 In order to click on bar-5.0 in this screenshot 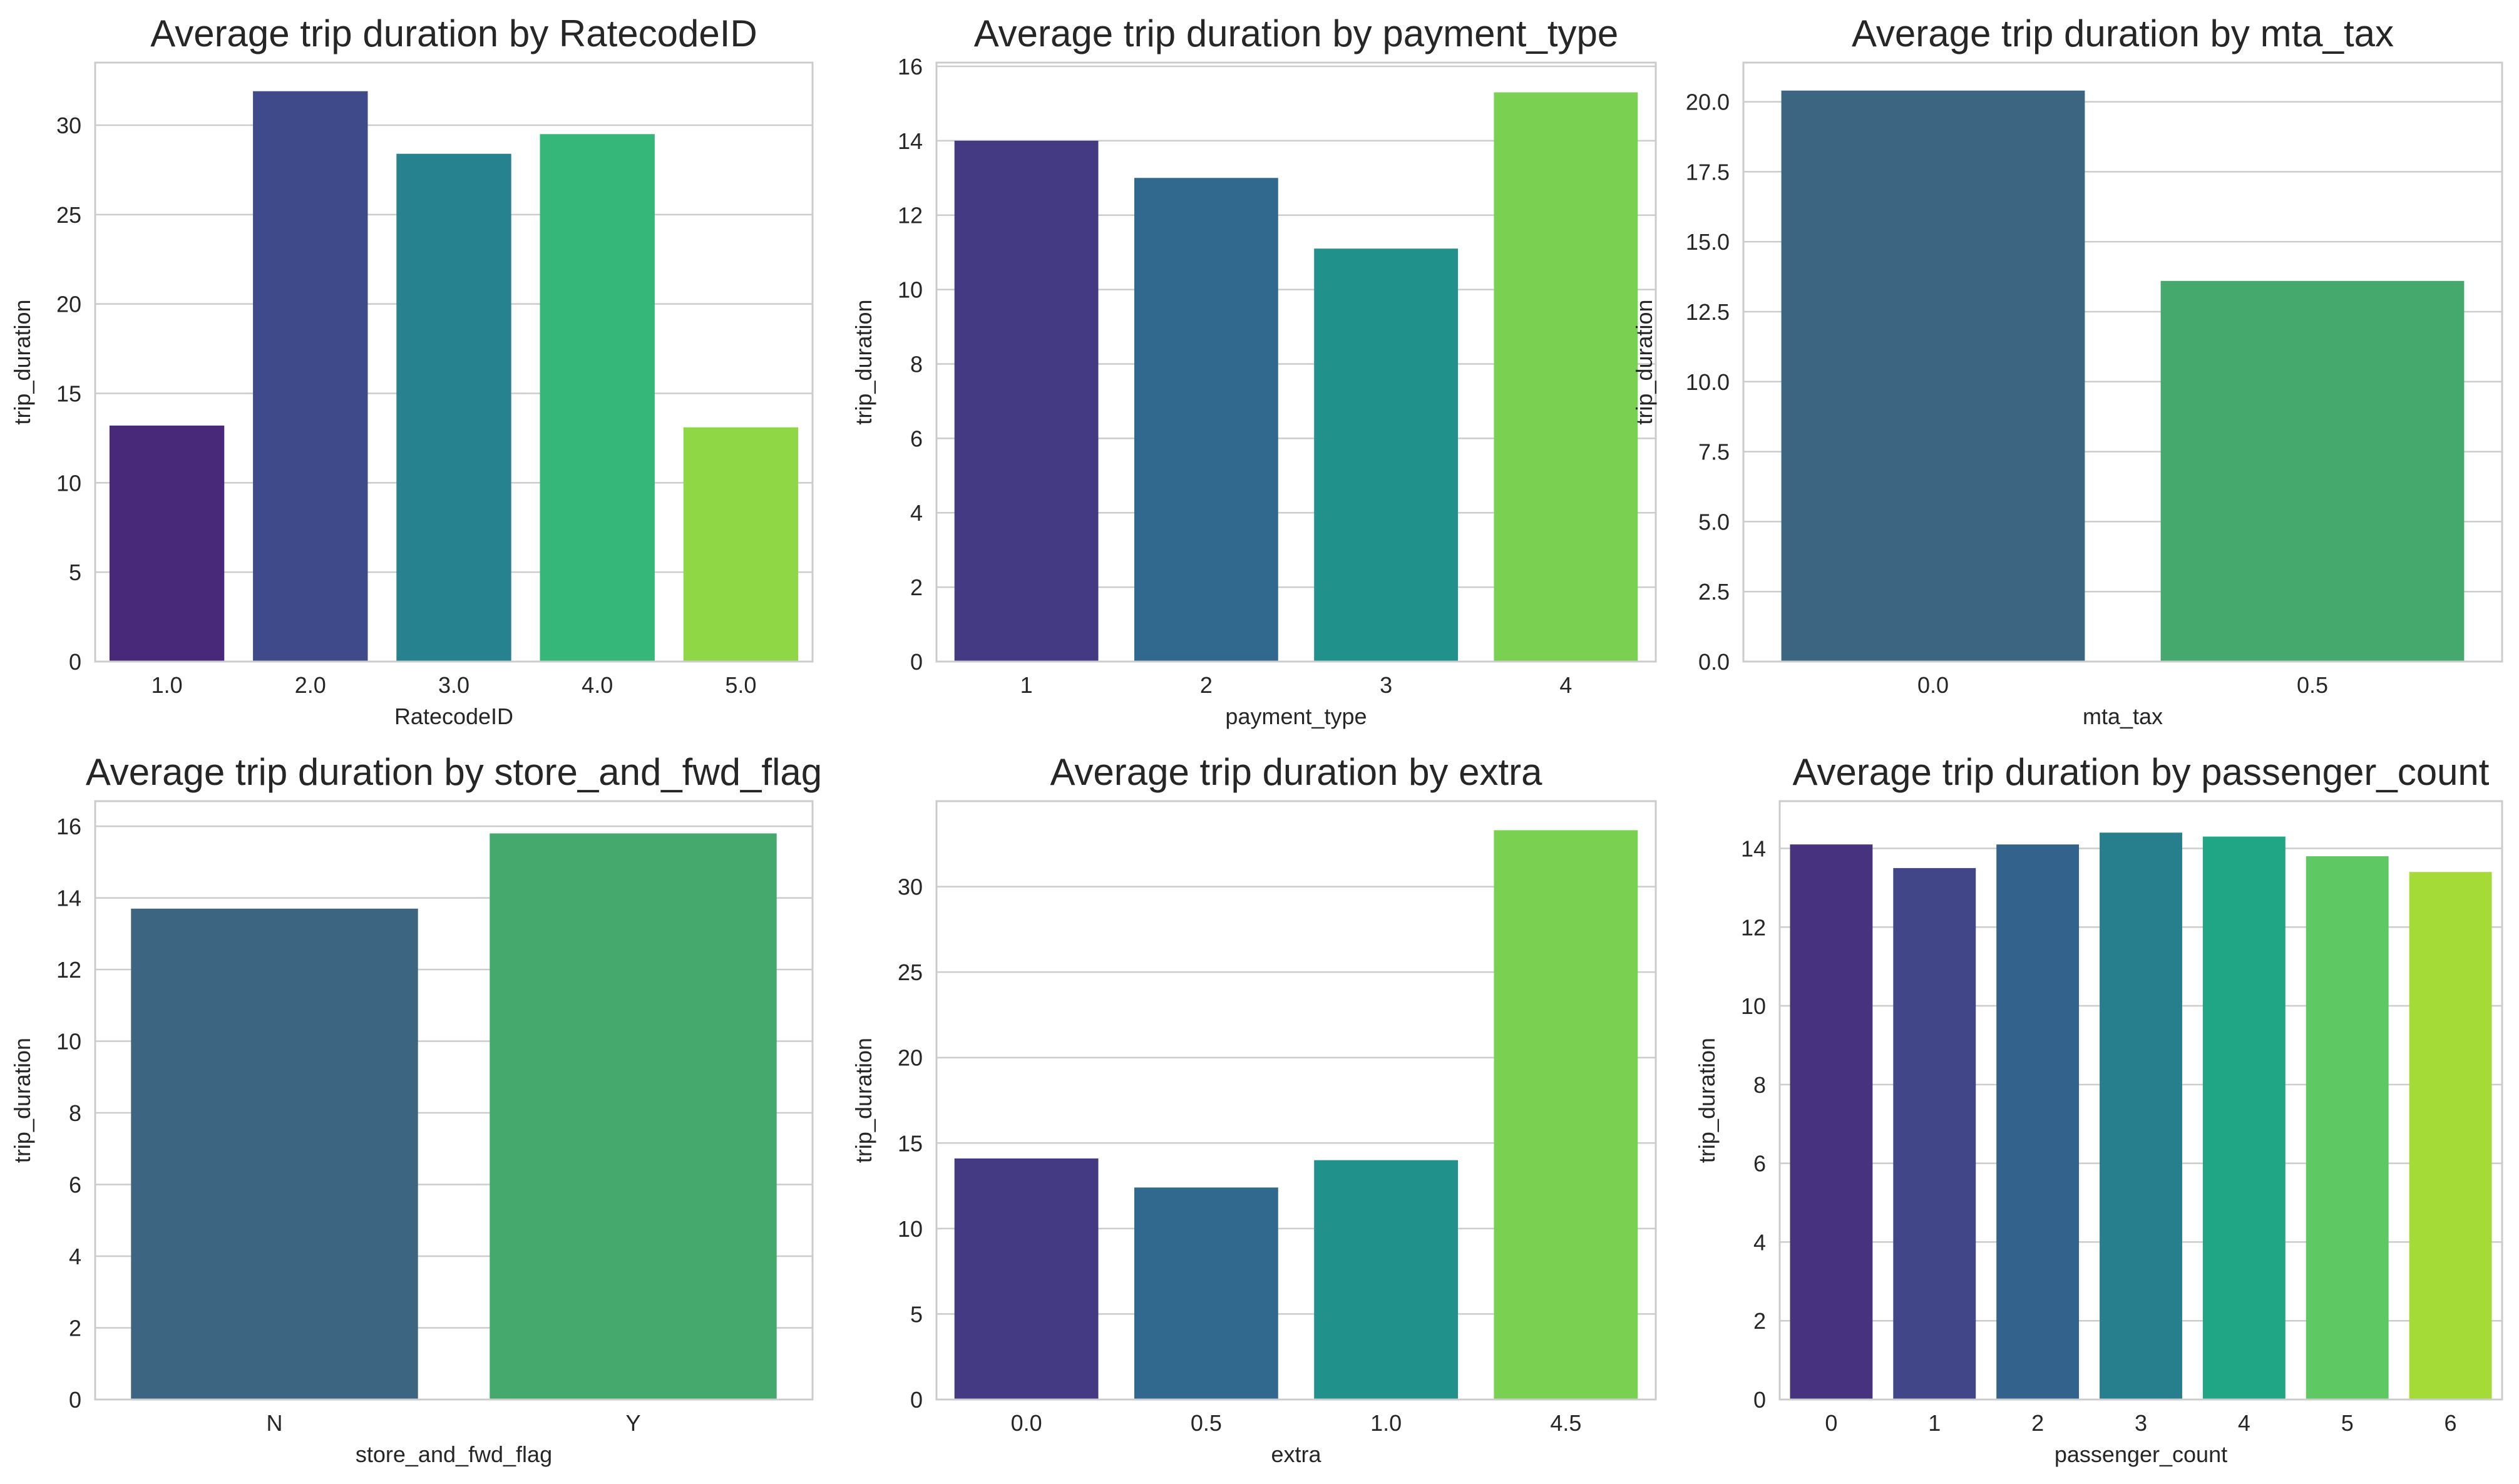, I will do `click(741, 544)`.